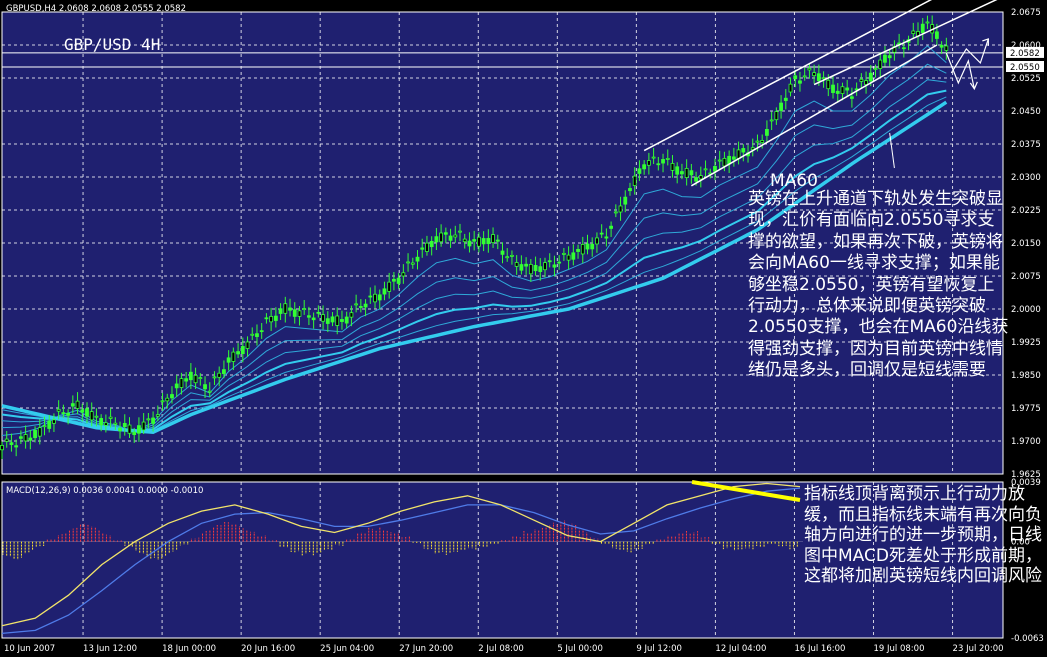 The width and height of the screenshot is (1047, 657). I want to click on chart-title: GBP/USD 4H, so click(112, 44).